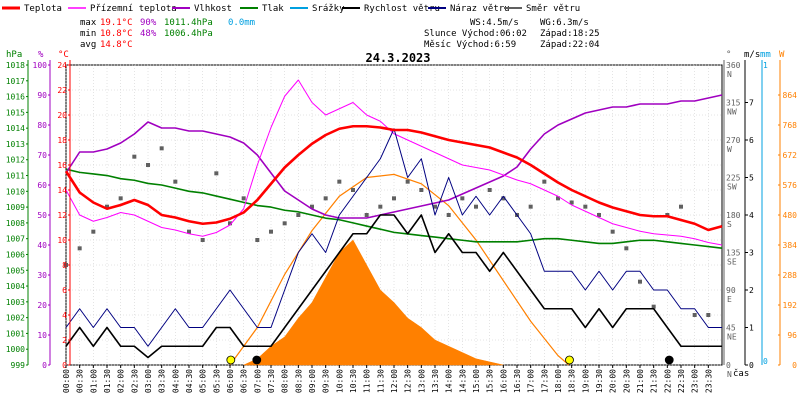 The height and width of the screenshot is (404, 800). I want to click on marker-moonrise, so click(257, 360).